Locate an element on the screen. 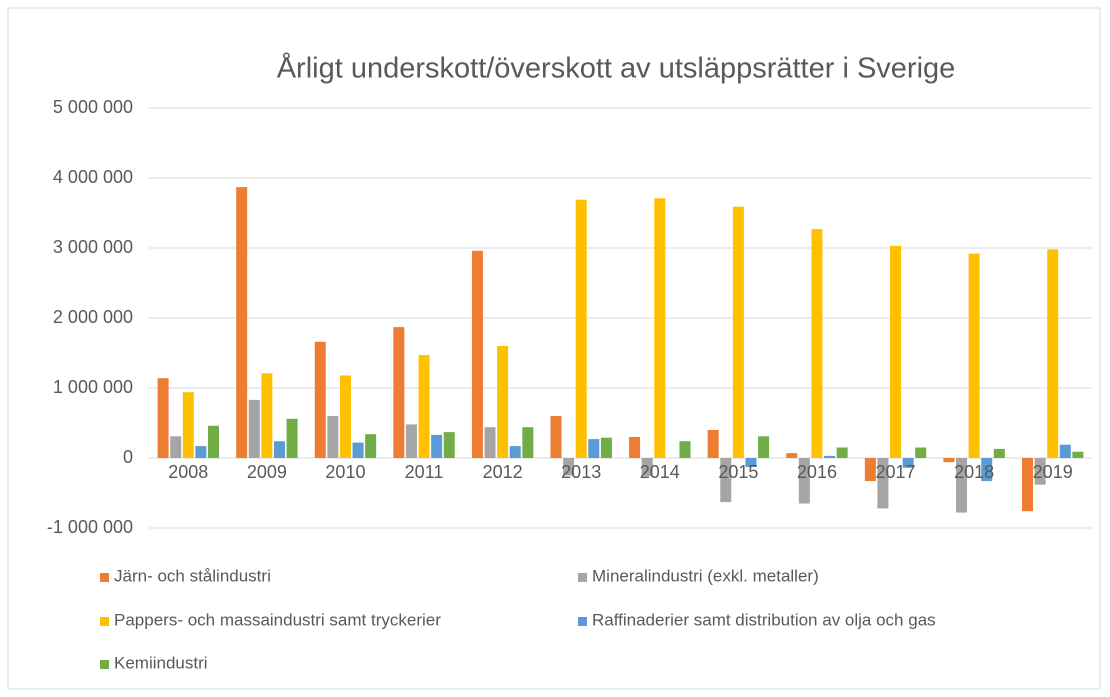 This screenshot has width=1110, height=697. x-tick-label: 2017 is located at coordinates (896, 472).